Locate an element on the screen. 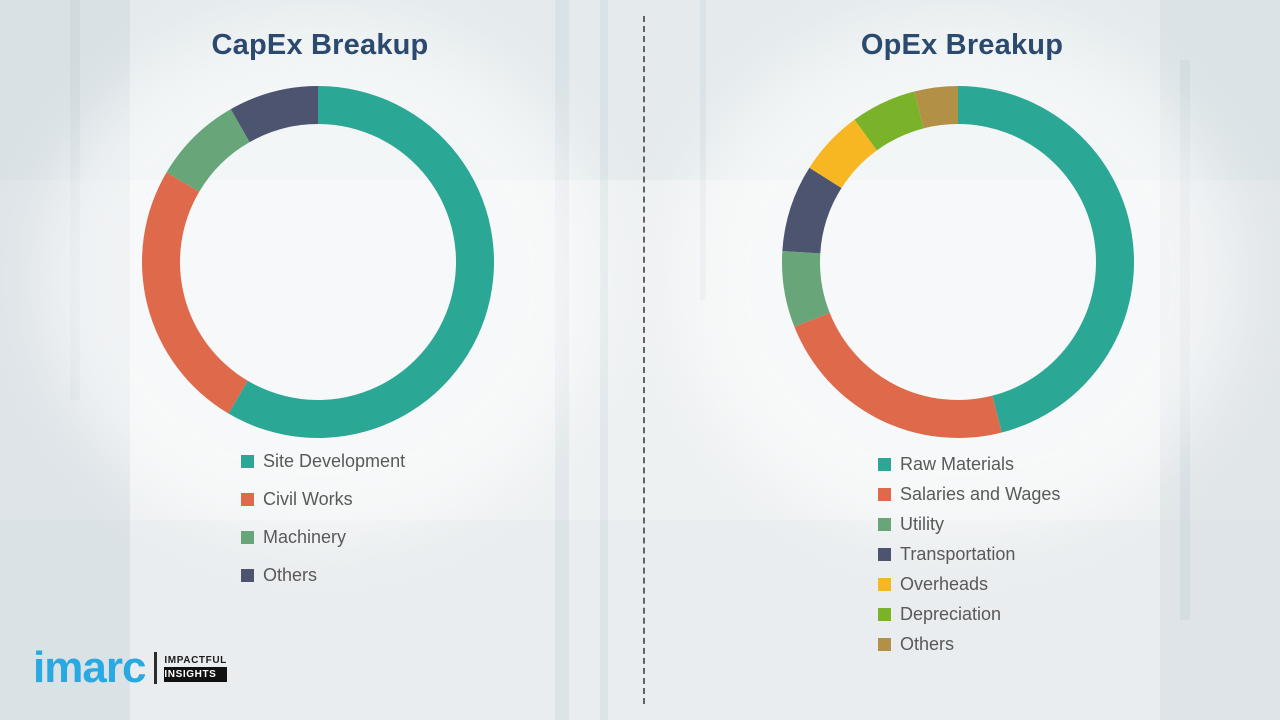 Image resolution: width=1280 pixels, height=720 pixels. donut-segment-salaries-and-wages is located at coordinates (898, 375).